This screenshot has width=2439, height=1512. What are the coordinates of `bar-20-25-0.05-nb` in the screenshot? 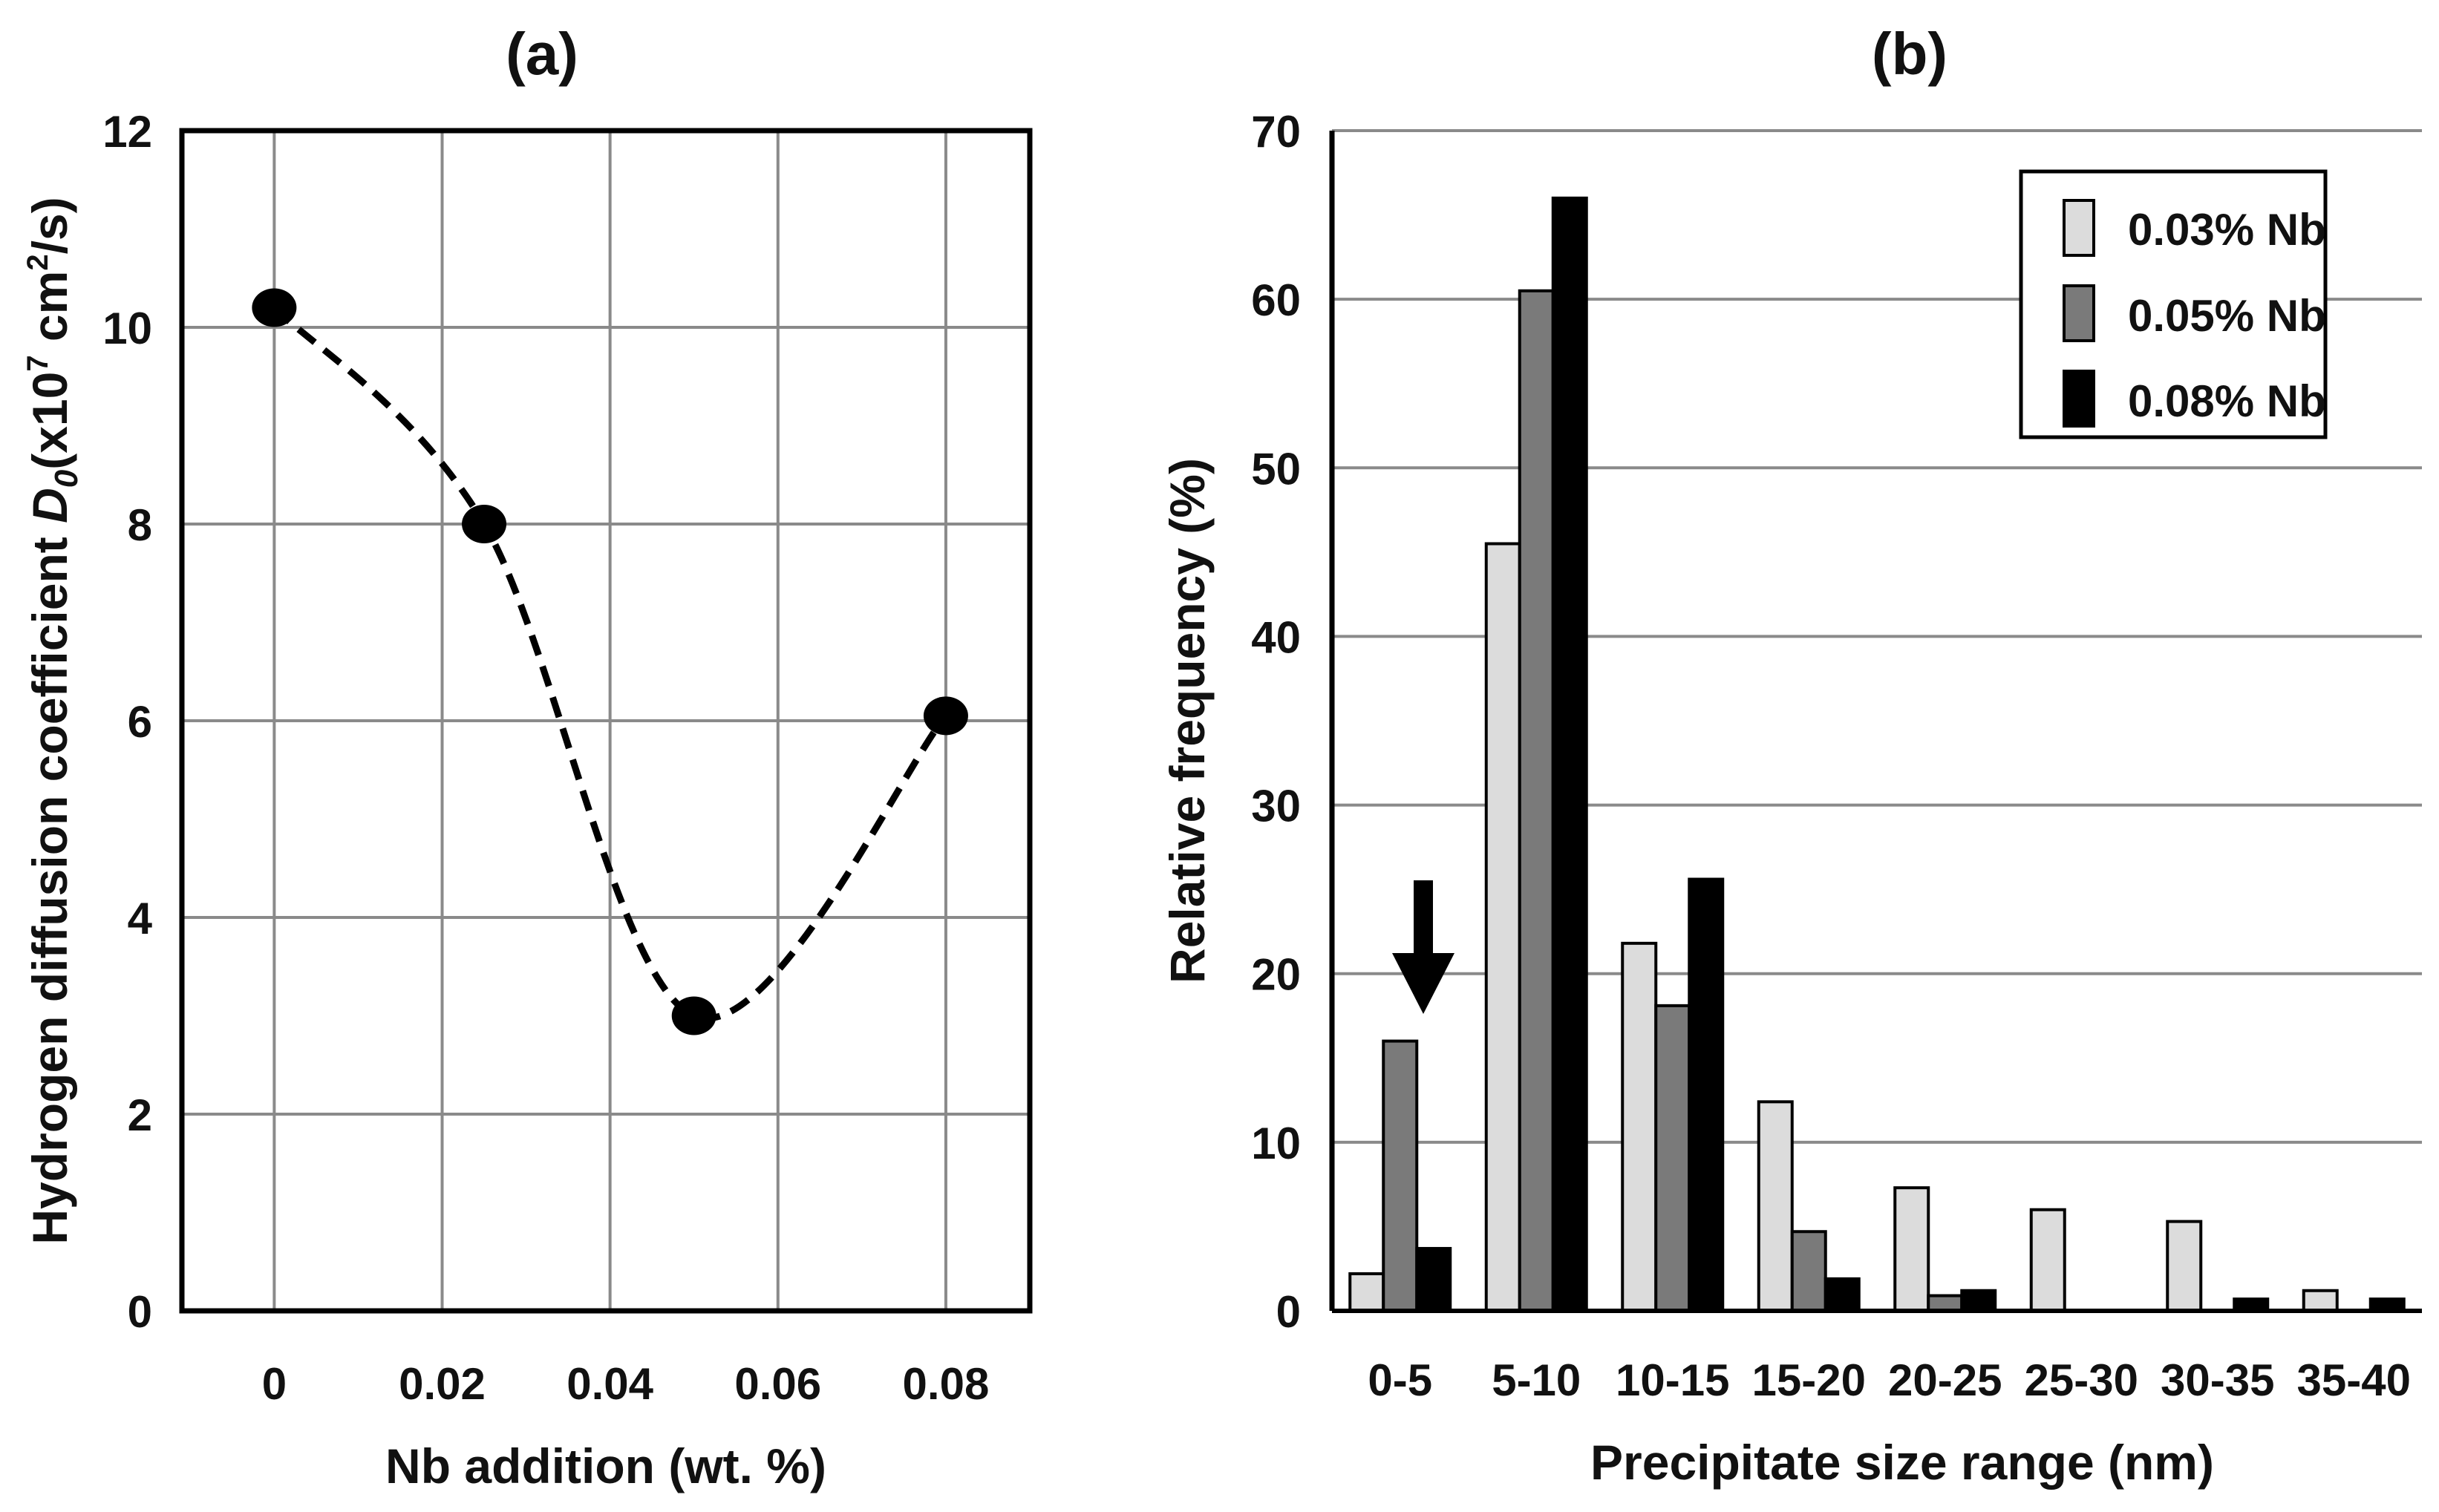 It's located at (1945, 1303).